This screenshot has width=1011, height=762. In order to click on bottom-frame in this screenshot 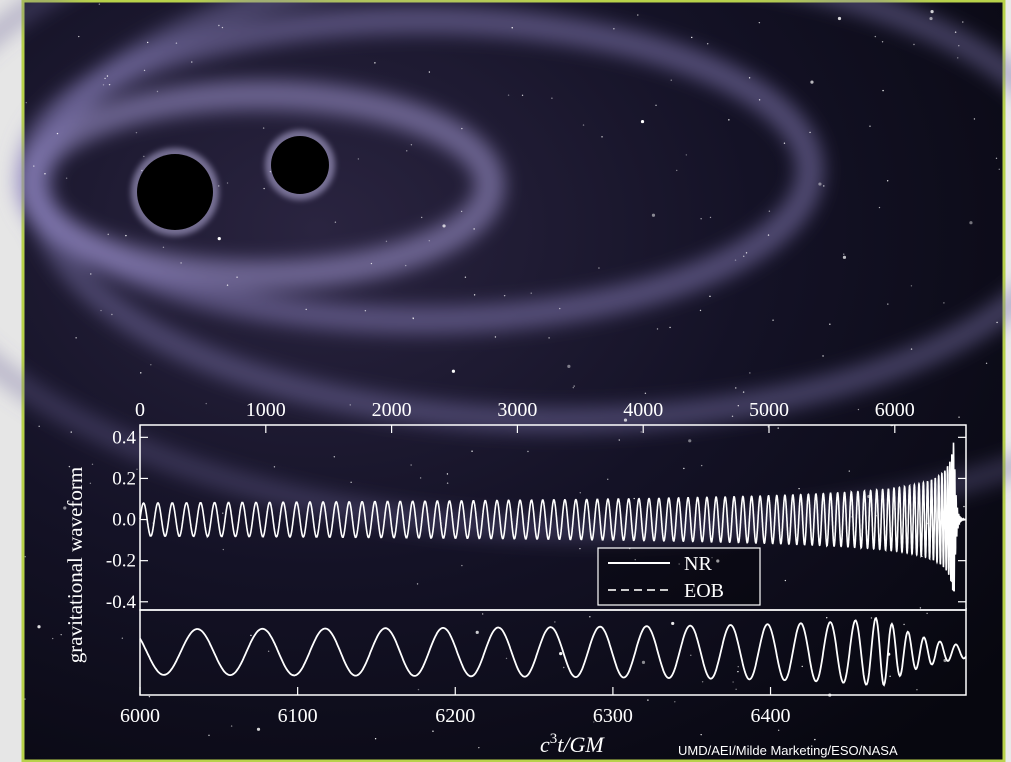, I will do `click(553, 652)`.